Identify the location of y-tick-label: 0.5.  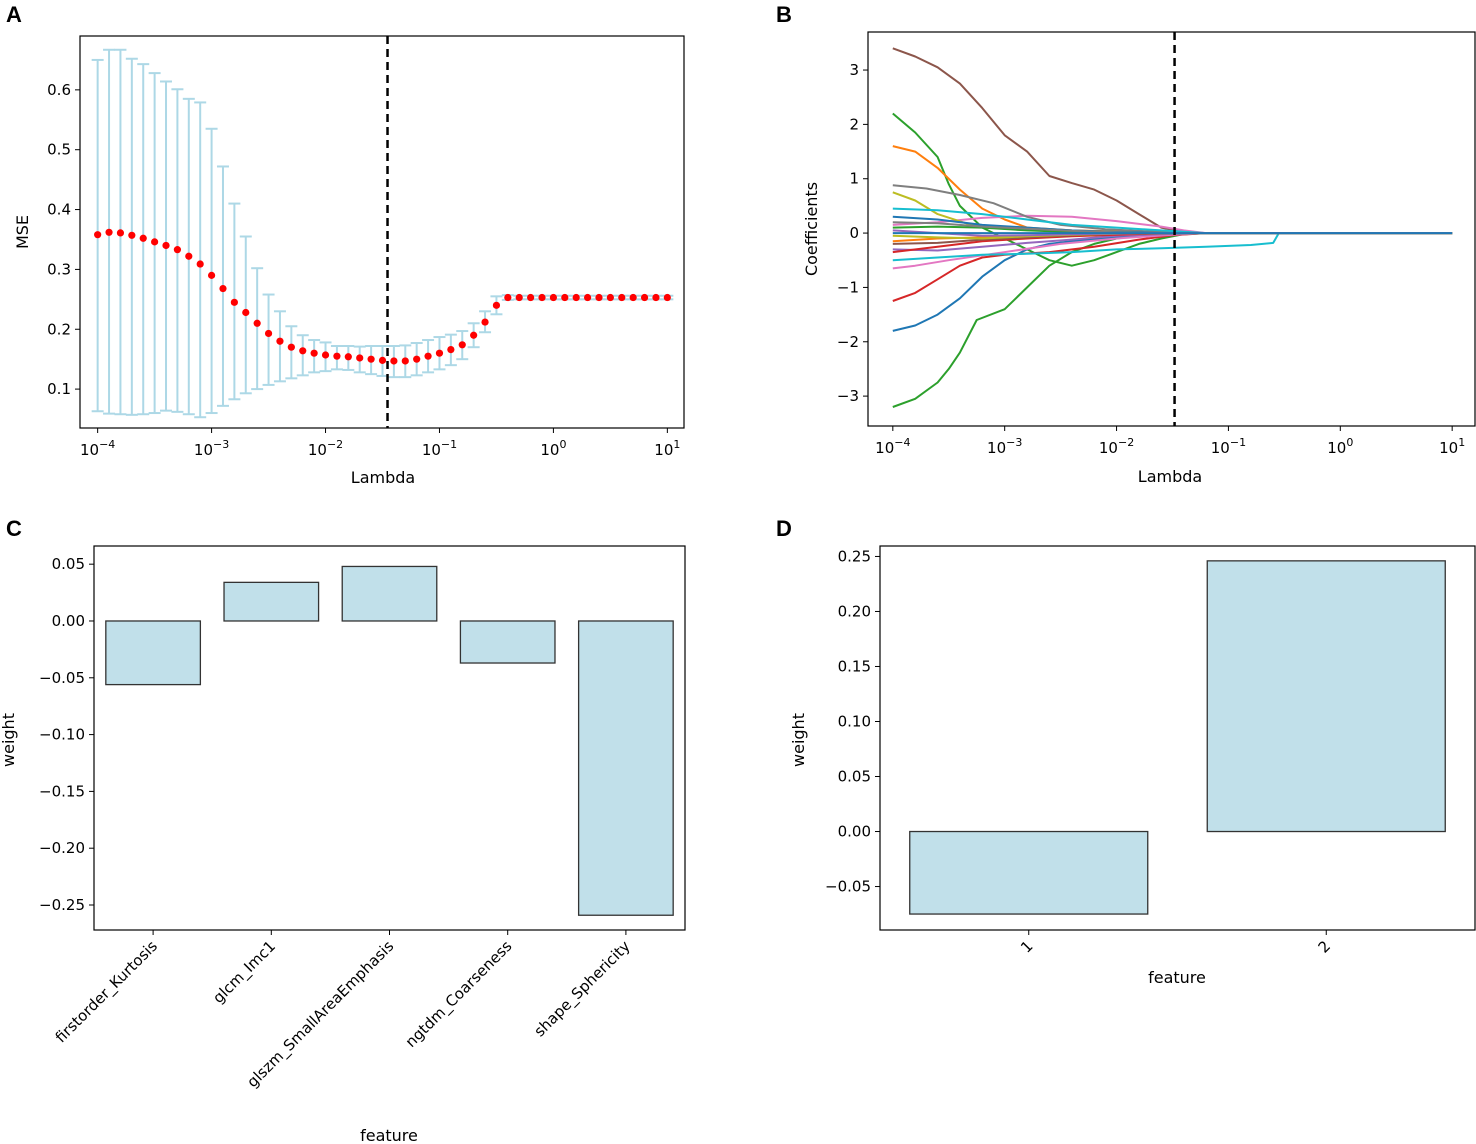
(59, 150).